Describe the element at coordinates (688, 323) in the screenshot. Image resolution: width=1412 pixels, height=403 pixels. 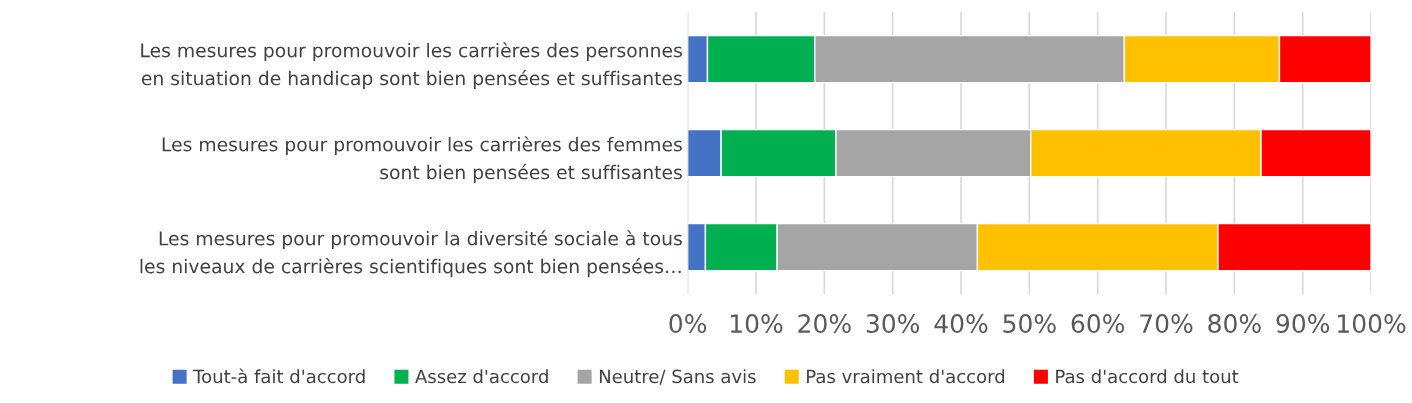
I see `x-tick-label: 0%` at that location.